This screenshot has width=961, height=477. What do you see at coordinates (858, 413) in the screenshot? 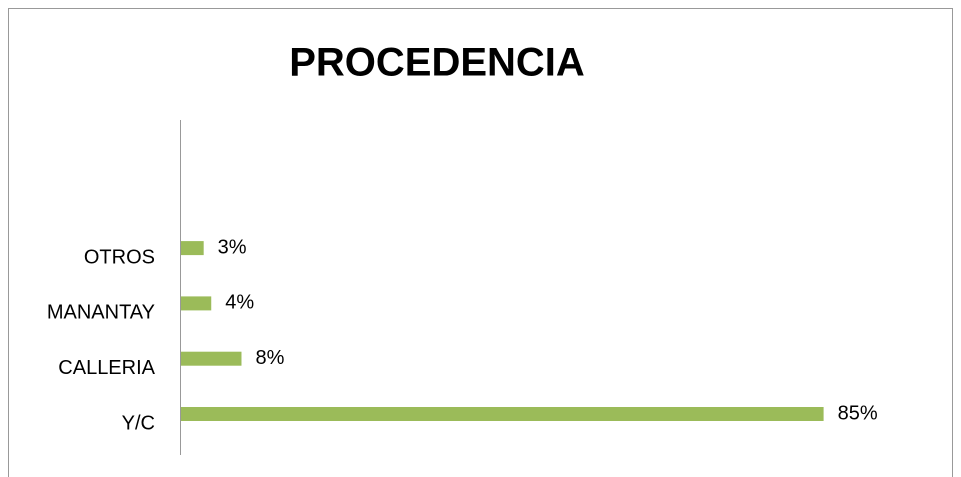
I see `data-label: 85%` at bounding box center [858, 413].